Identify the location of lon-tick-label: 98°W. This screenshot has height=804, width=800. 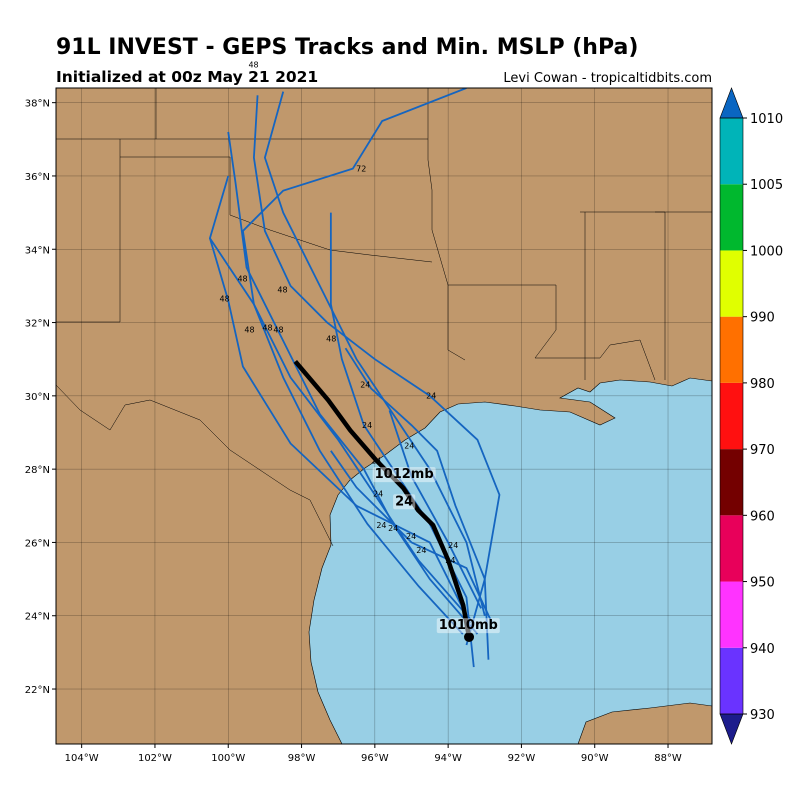
(302, 758).